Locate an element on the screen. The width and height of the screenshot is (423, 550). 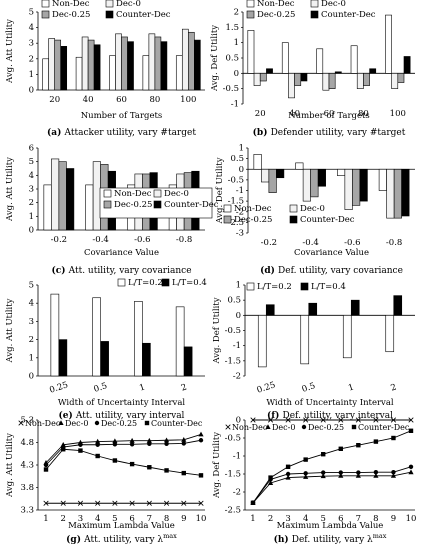
panel-caption: (c) Att. utility, vary covariance is located at coordinates (121, 270).